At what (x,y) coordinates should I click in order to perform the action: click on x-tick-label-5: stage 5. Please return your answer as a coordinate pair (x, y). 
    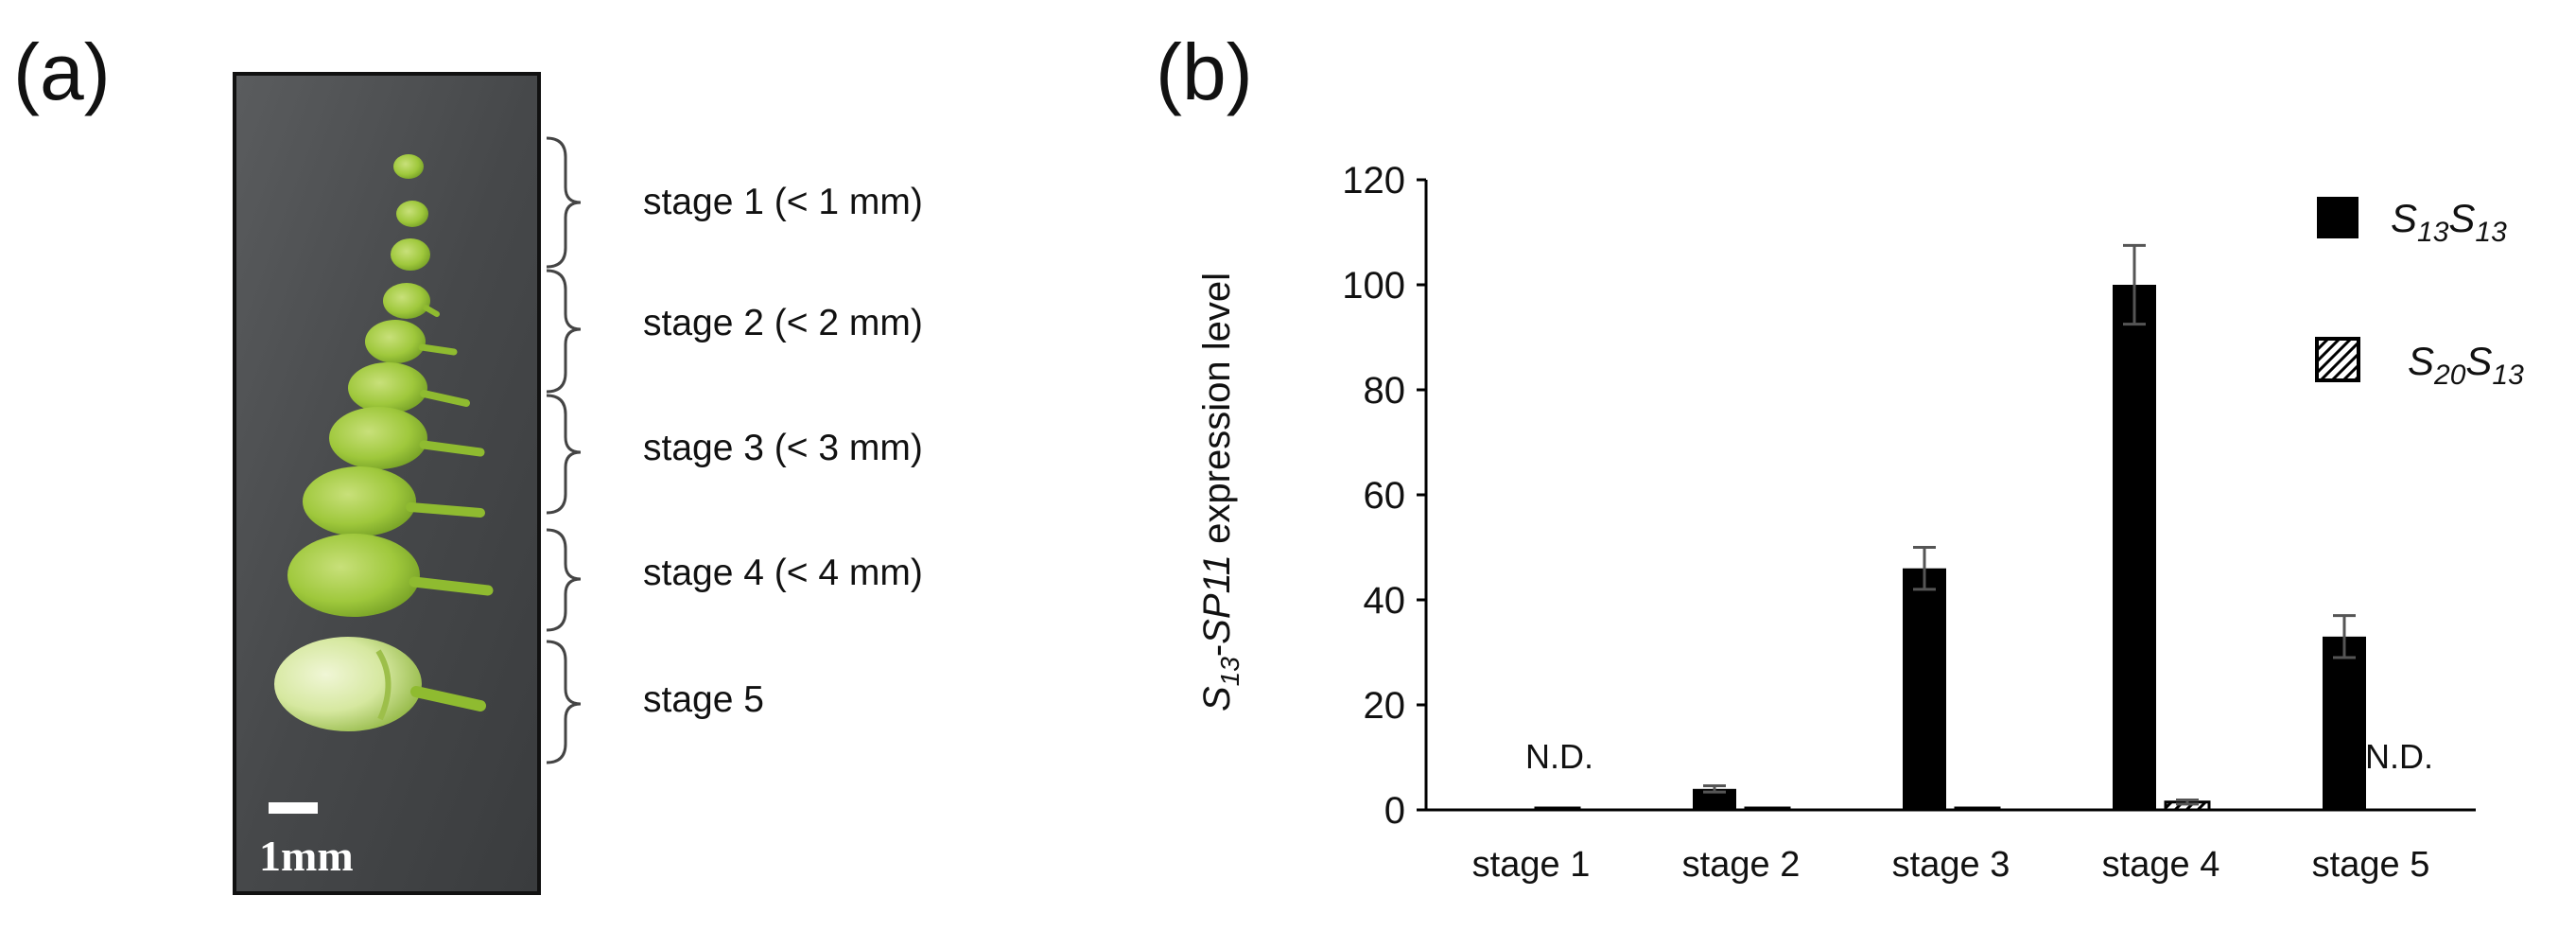
    Looking at the image, I should click on (2371, 865).